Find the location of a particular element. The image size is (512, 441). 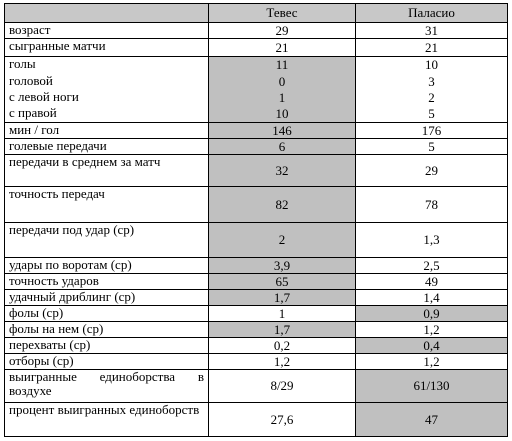

value-cell: 47 is located at coordinates (431, 419).